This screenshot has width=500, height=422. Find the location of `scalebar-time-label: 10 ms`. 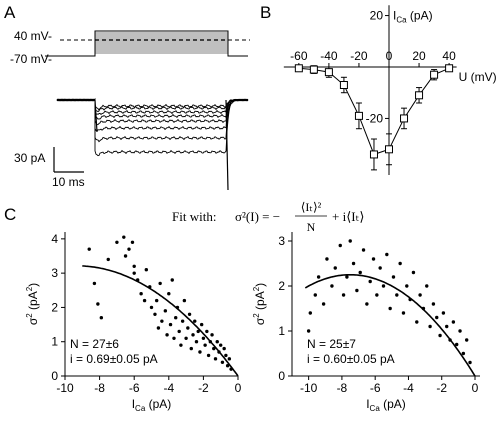

scalebar-time-label: 10 ms is located at coordinates (68, 182).